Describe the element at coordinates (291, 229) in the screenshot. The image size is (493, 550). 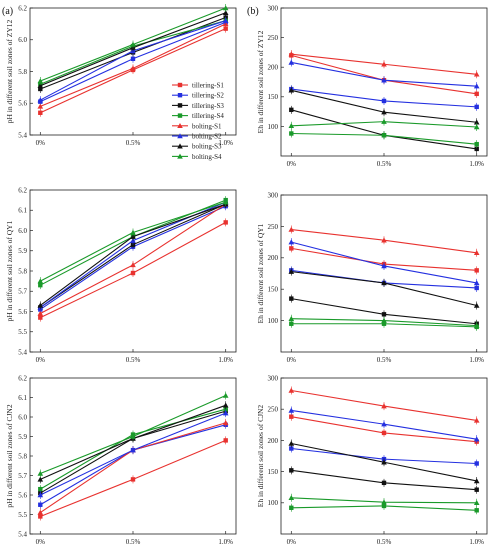
I see `data-point-bolting-S1-0%` at that location.